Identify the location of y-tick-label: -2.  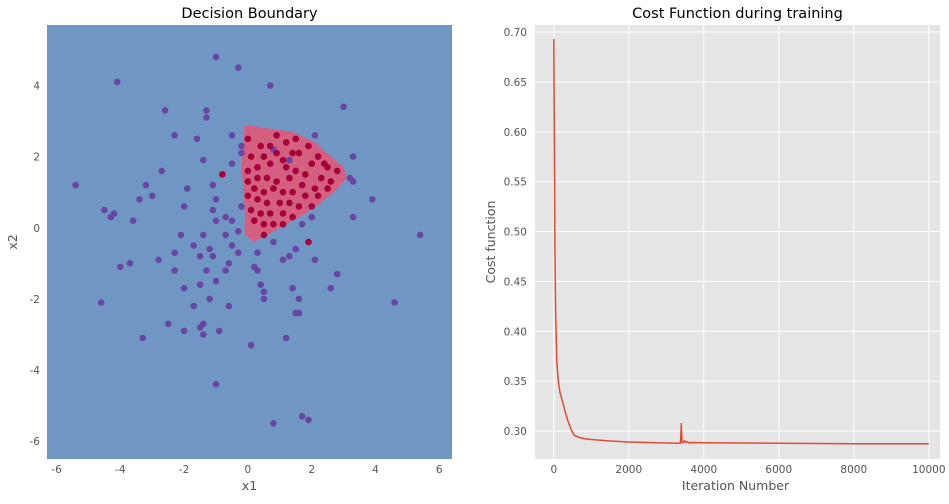
(35, 300).